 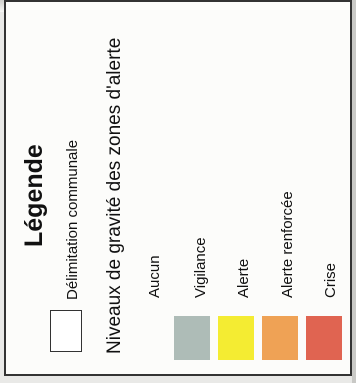 I want to click on level-label-alerte-renforcee: Alerte renforcée, so click(x=287, y=244).